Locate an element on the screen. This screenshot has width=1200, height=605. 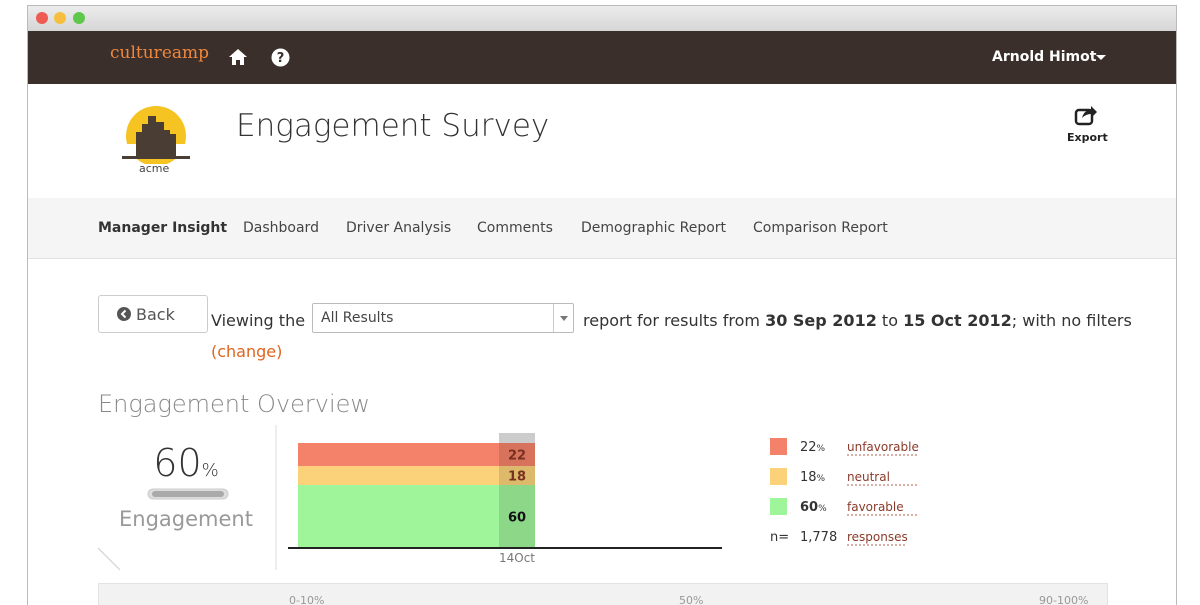
score-bar-fill is located at coordinates (188, 494).